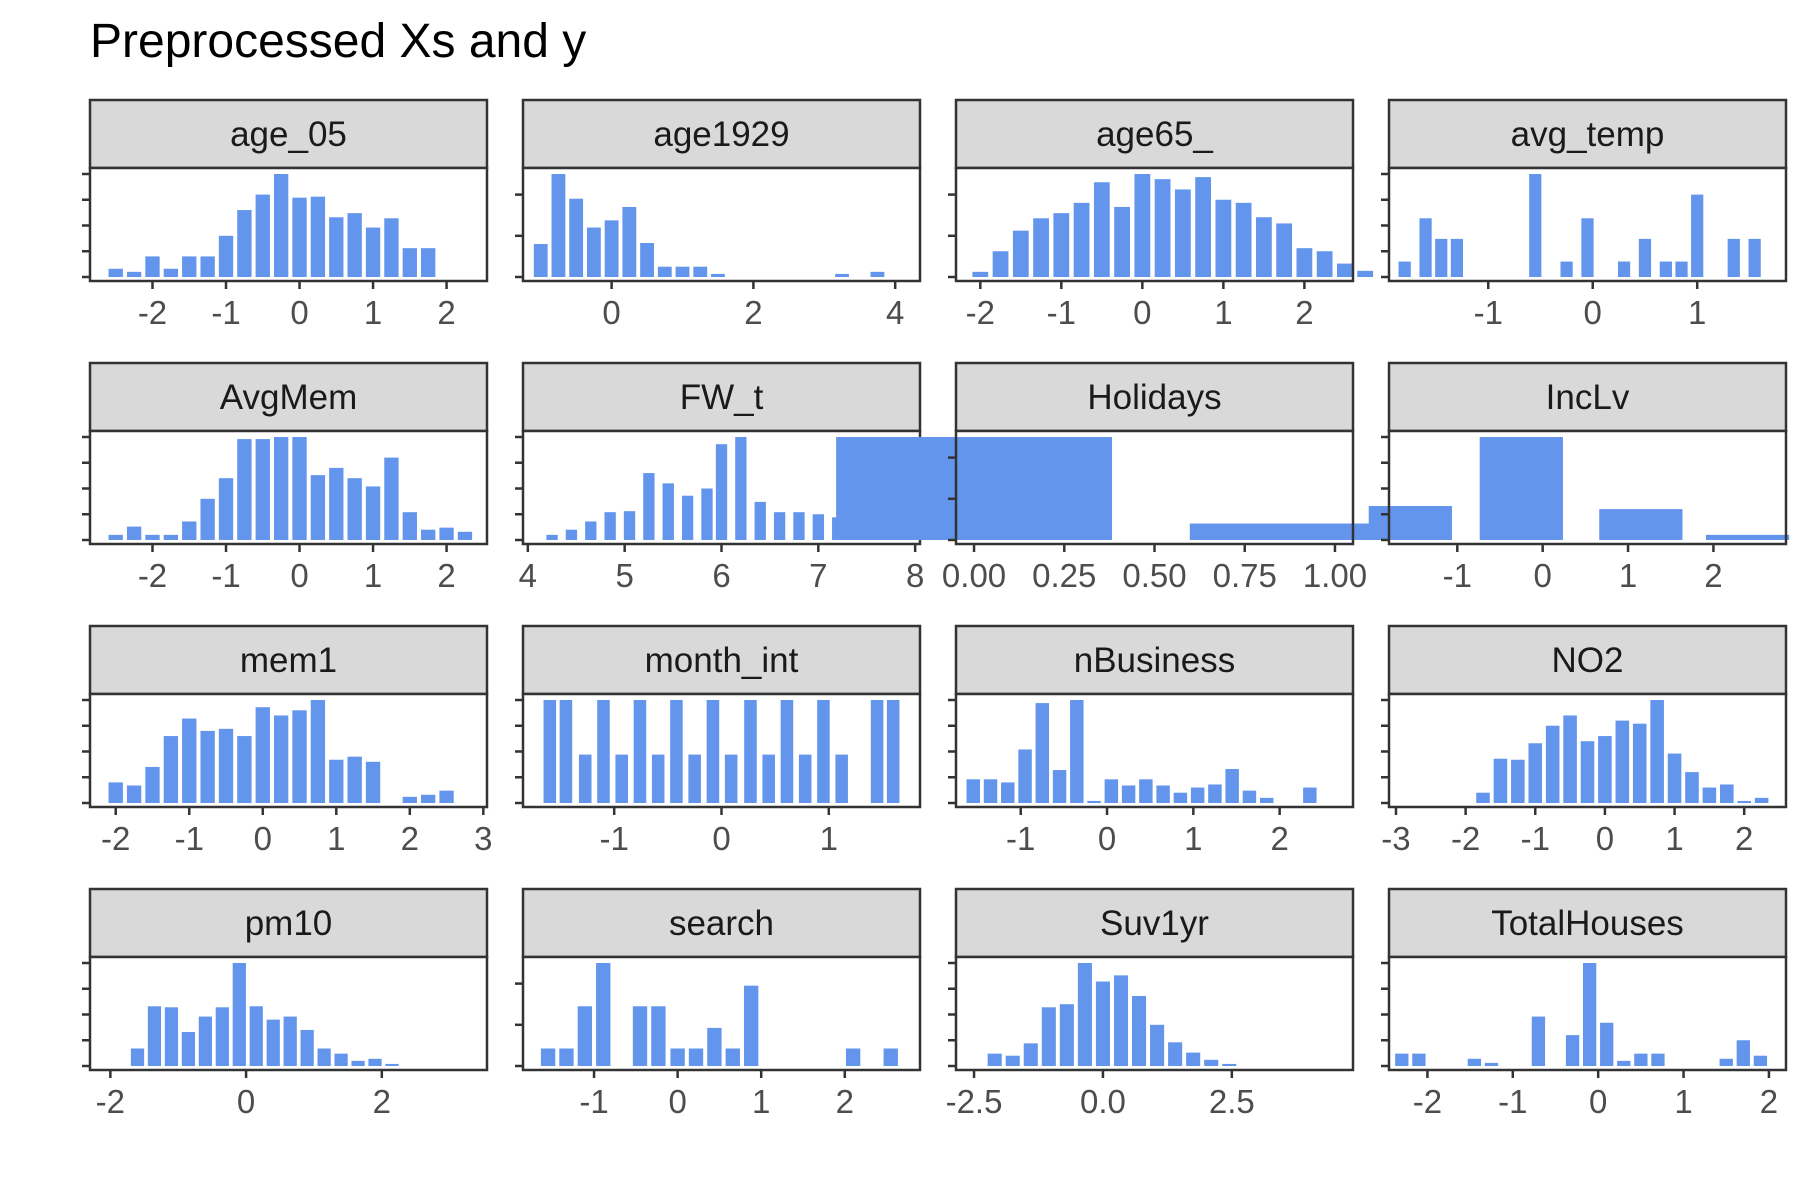 The width and height of the screenshot is (1800, 1200). I want to click on facet-strip-label: Suv1yr, so click(1154, 923).